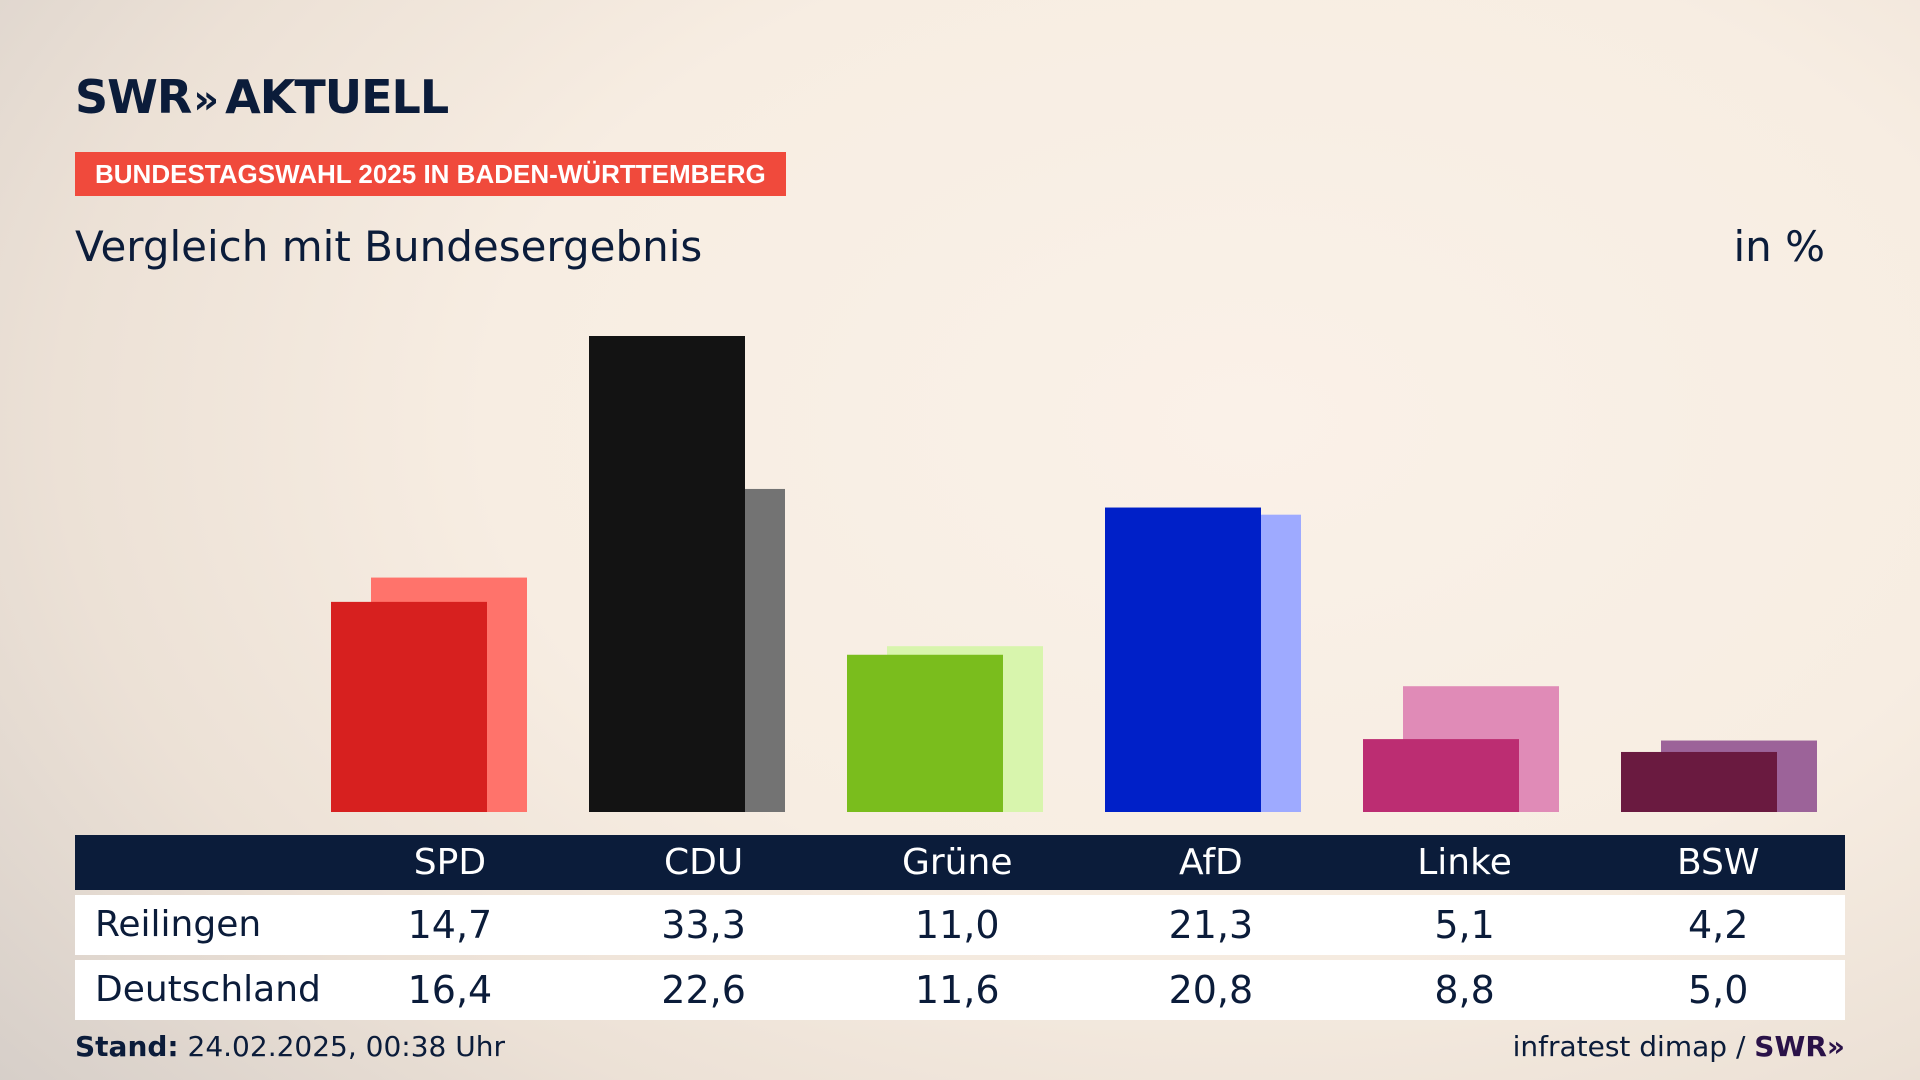 The width and height of the screenshot is (1920, 1080). What do you see at coordinates (208, 989) in the screenshot?
I see `row-label-deutschland: Deutschland` at bounding box center [208, 989].